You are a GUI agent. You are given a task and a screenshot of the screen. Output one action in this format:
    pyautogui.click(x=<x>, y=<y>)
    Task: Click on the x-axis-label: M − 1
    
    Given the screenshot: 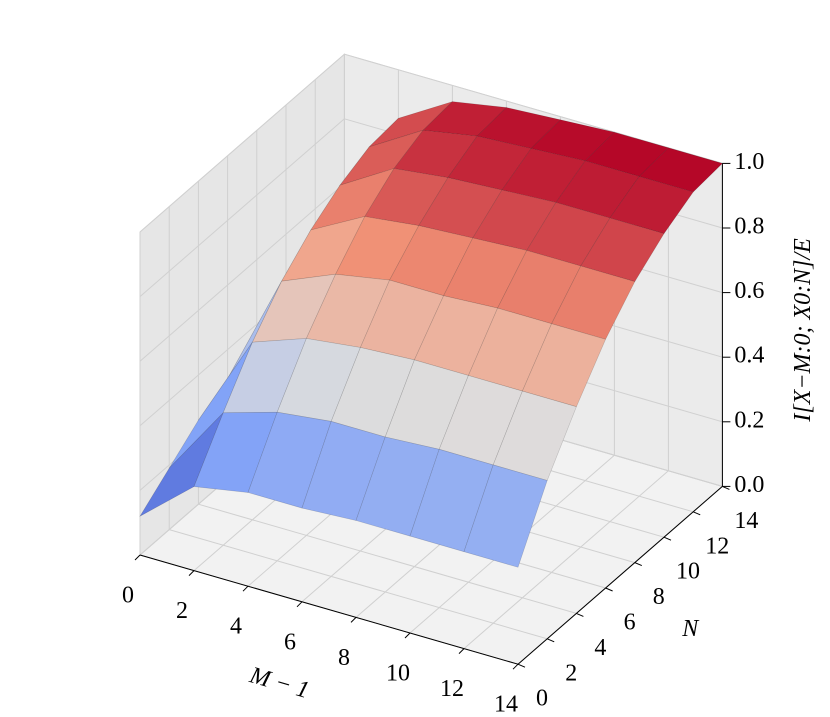 What is the action you would take?
    pyautogui.click(x=279, y=683)
    